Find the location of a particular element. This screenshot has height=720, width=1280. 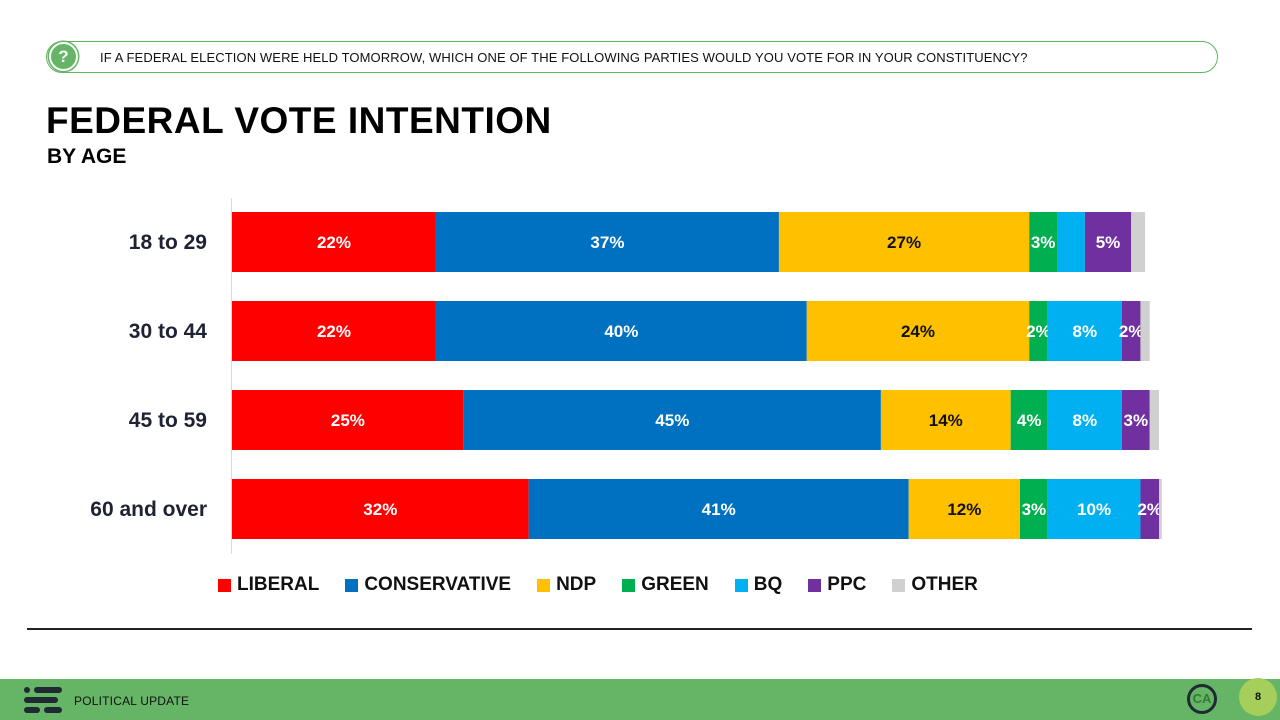

data-label: 37% is located at coordinates (607, 242).